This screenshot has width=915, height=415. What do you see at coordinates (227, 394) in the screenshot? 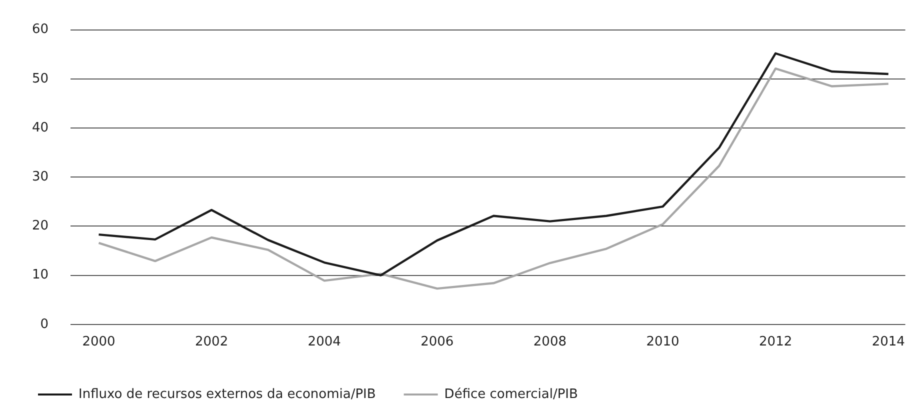
I see `legend-label: Influxo de recursos externos da economia/PIB` at bounding box center [227, 394].